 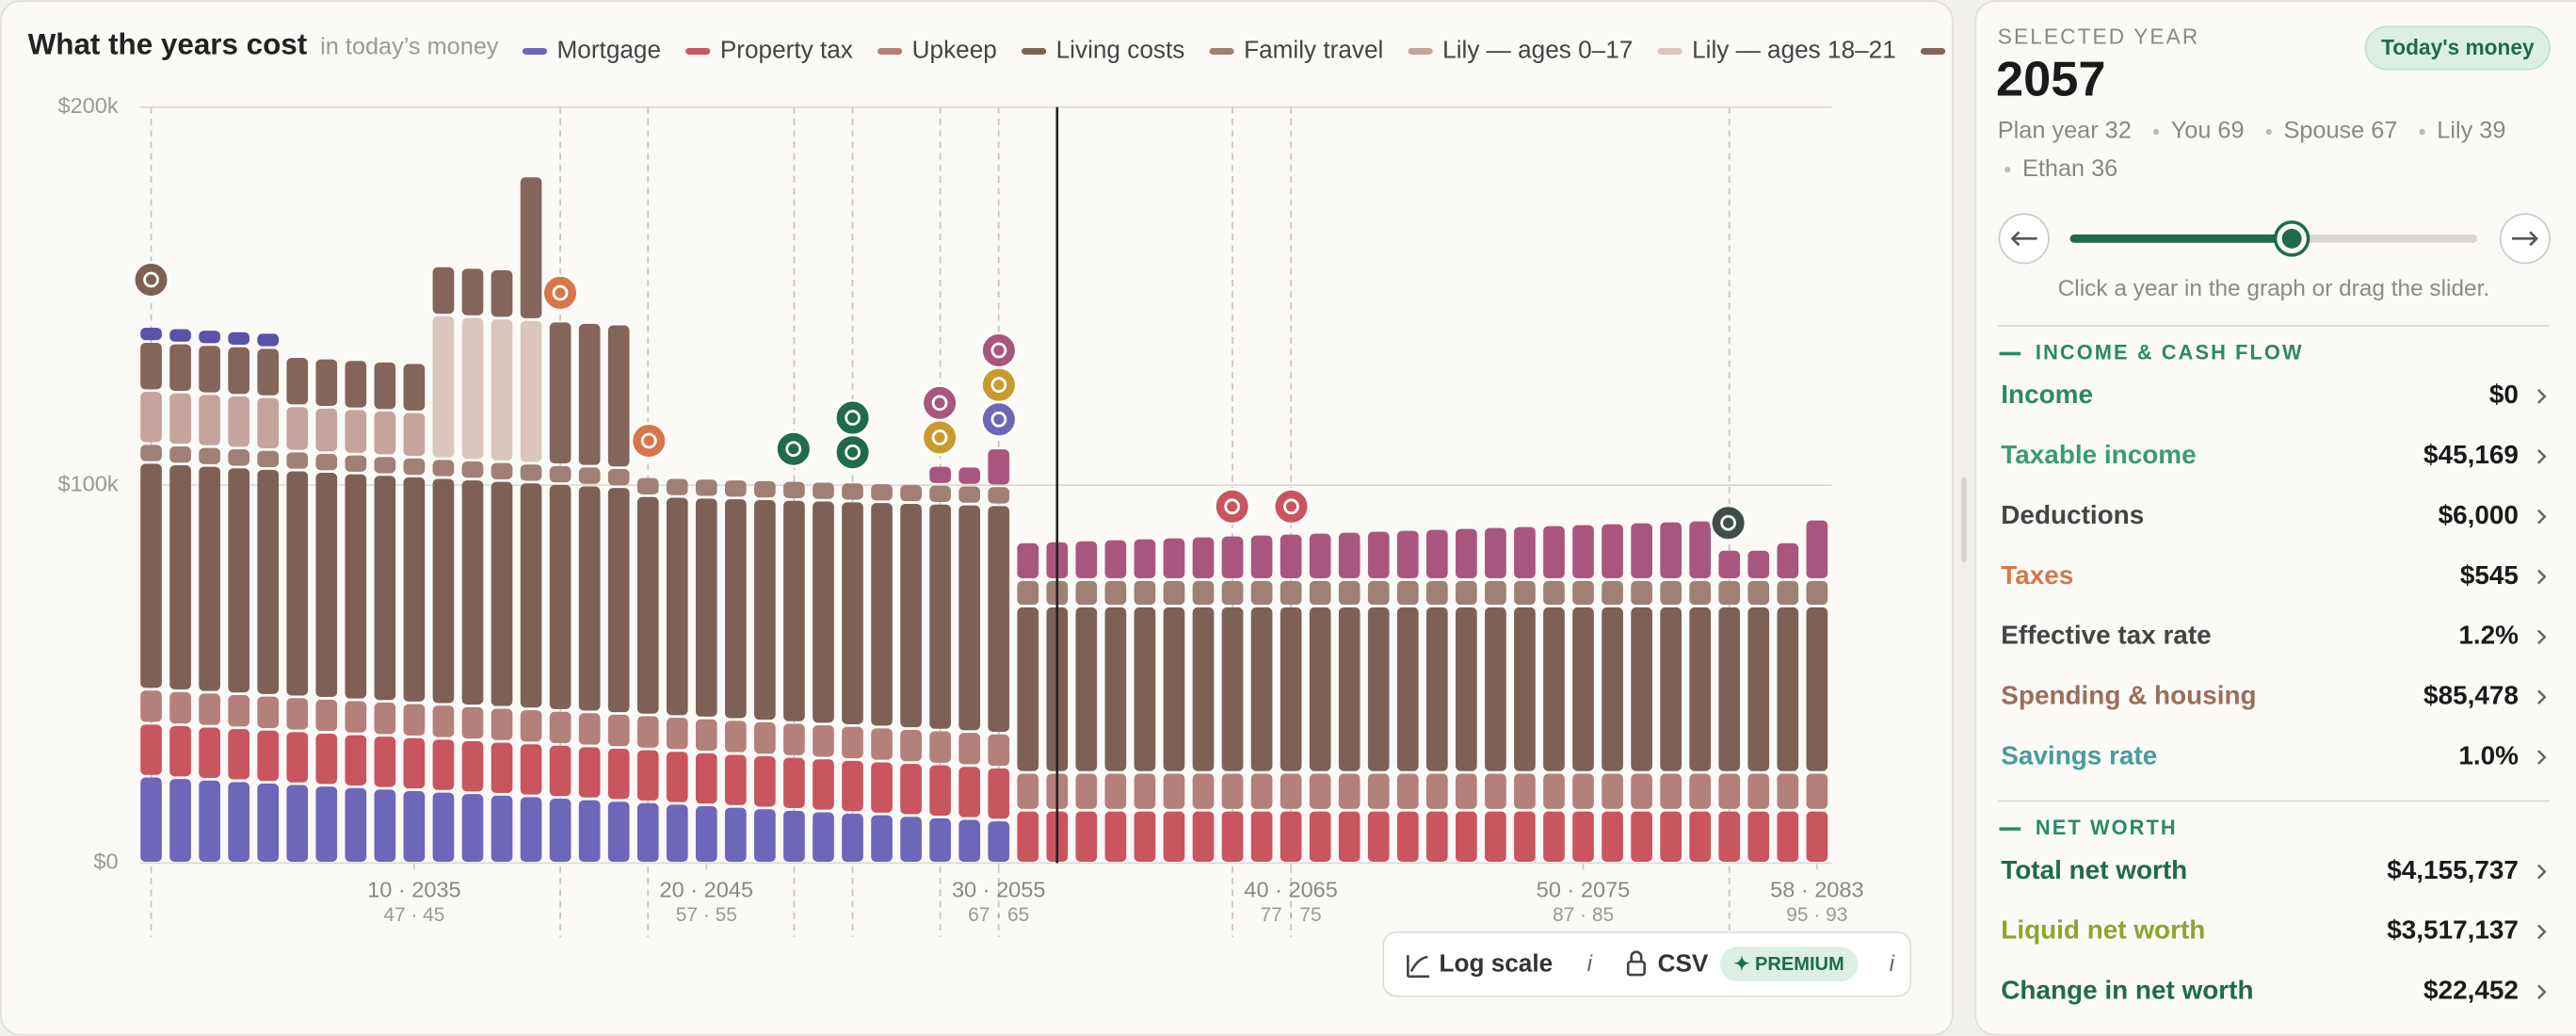 What do you see at coordinates (2099, 36) in the screenshot?
I see `panel-header: SELECTED YEAR` at bounding box center [2099, 36].